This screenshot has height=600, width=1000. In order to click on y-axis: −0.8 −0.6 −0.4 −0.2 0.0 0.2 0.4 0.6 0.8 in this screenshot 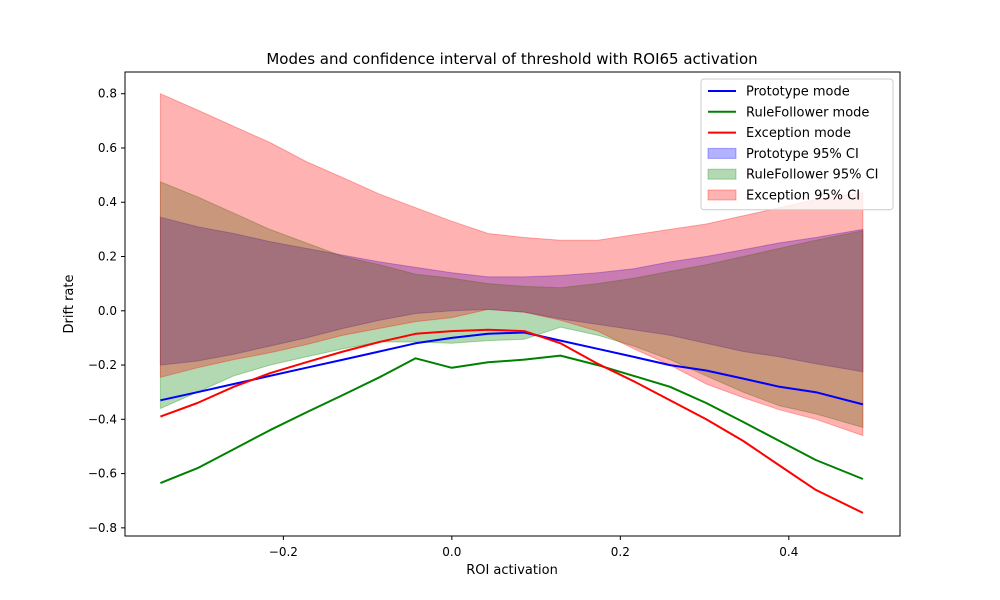, I will do `click(106, 311)`.